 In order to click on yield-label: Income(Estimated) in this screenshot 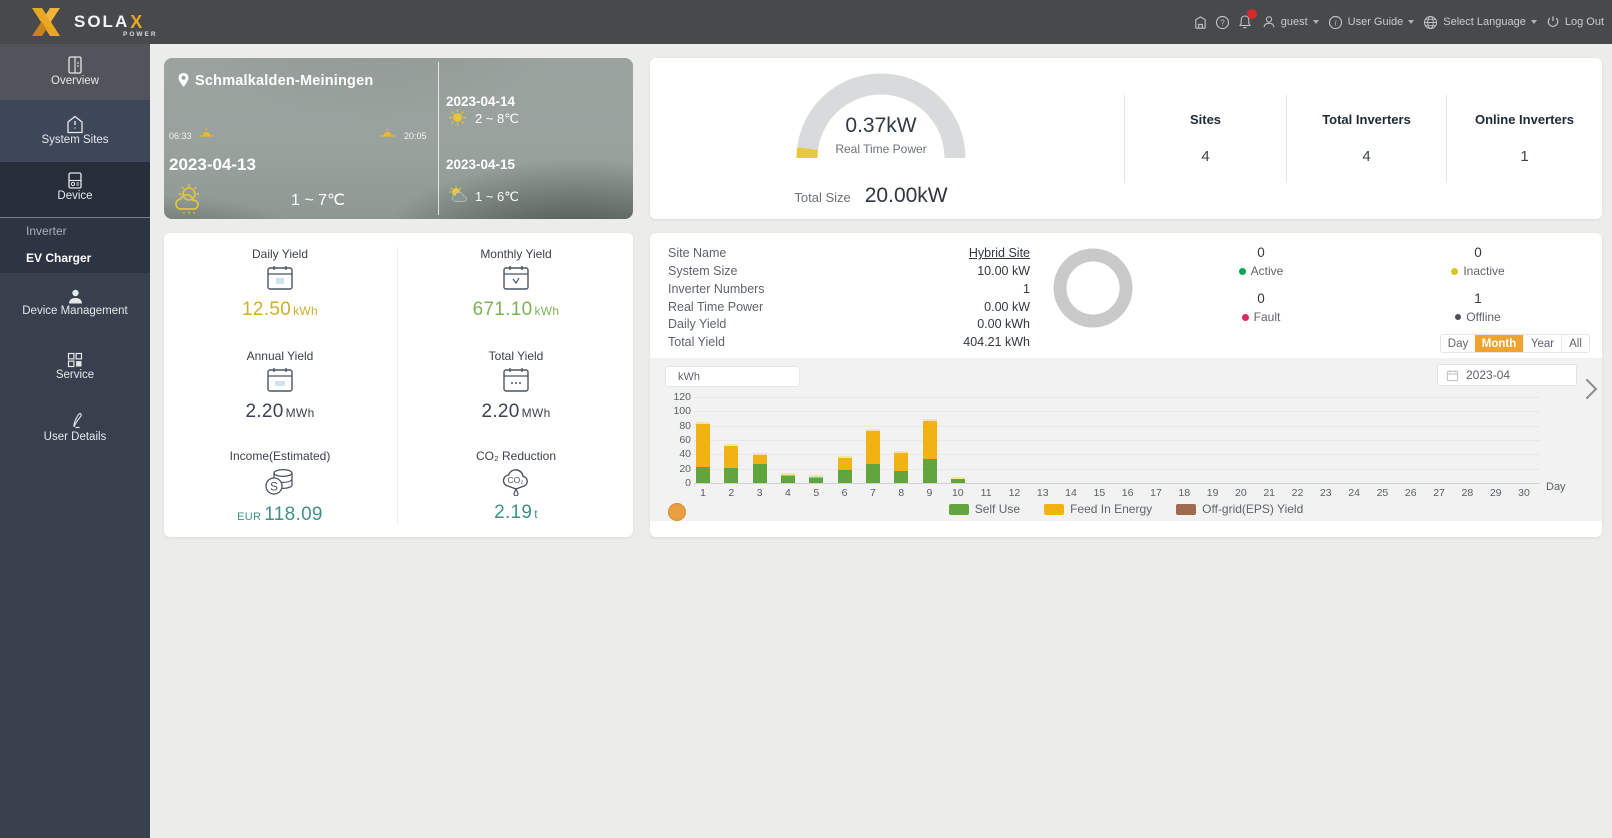, I will do `click(280, 456)`.